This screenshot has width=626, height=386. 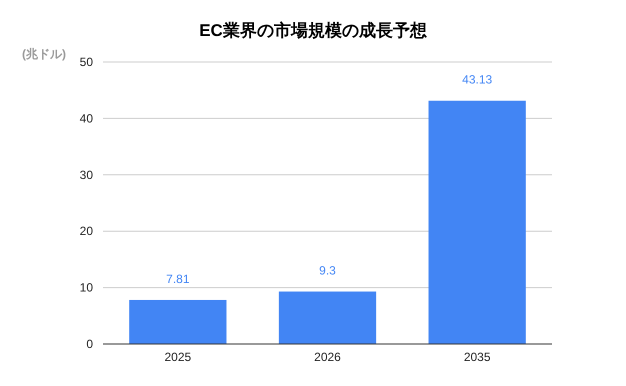 What do you see at coordinates (87, 287) in the screenshot?
I see `y-tick-label: 10` at bounding box center [87, 287].